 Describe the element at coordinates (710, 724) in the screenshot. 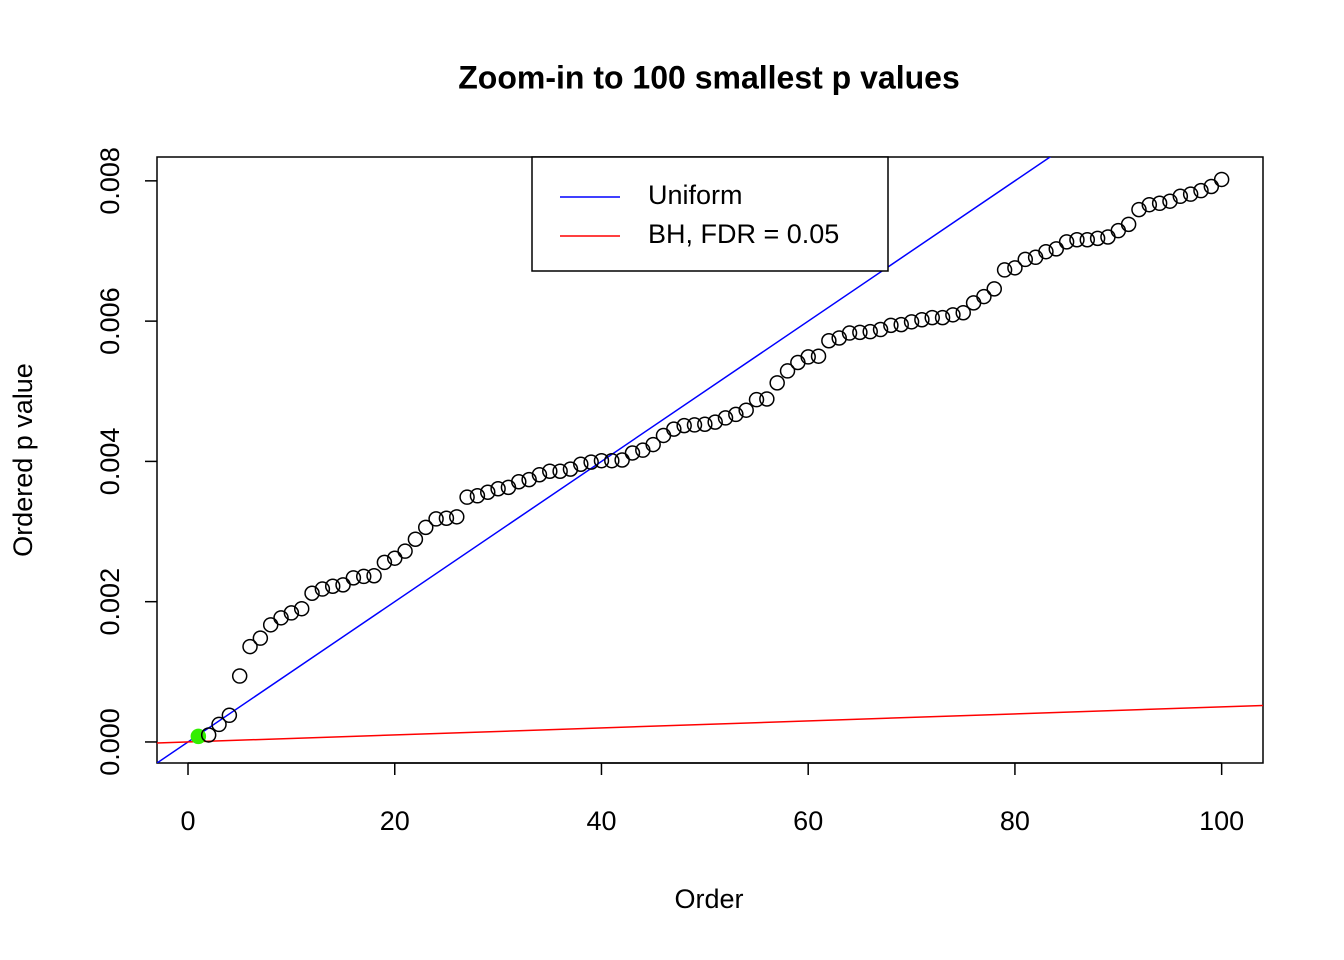

I see `reference-line` at that location.